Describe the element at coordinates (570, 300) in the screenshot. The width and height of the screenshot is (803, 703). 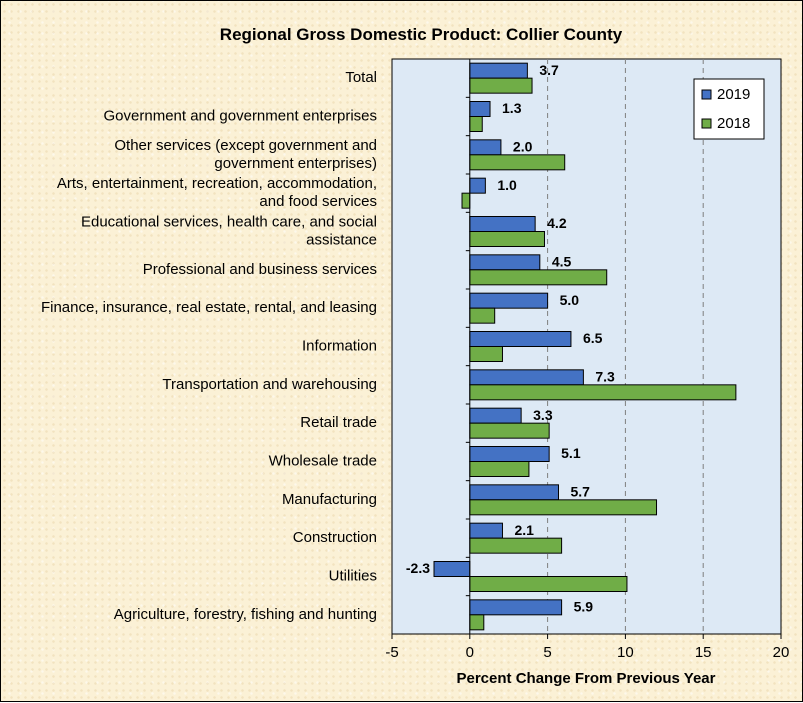
I see `data-label-2019: 5.0` at that location.